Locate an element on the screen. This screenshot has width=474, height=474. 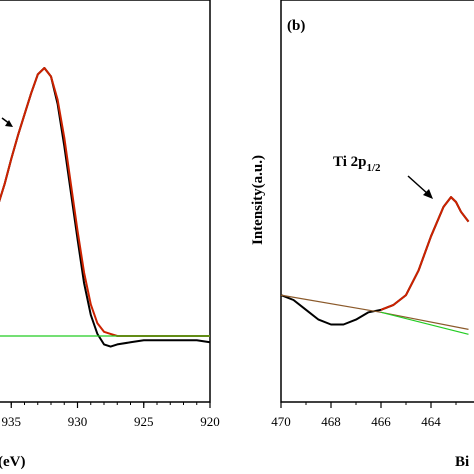
panel-b-xtick-label-3: 464 is located at coordinates (431, 421).